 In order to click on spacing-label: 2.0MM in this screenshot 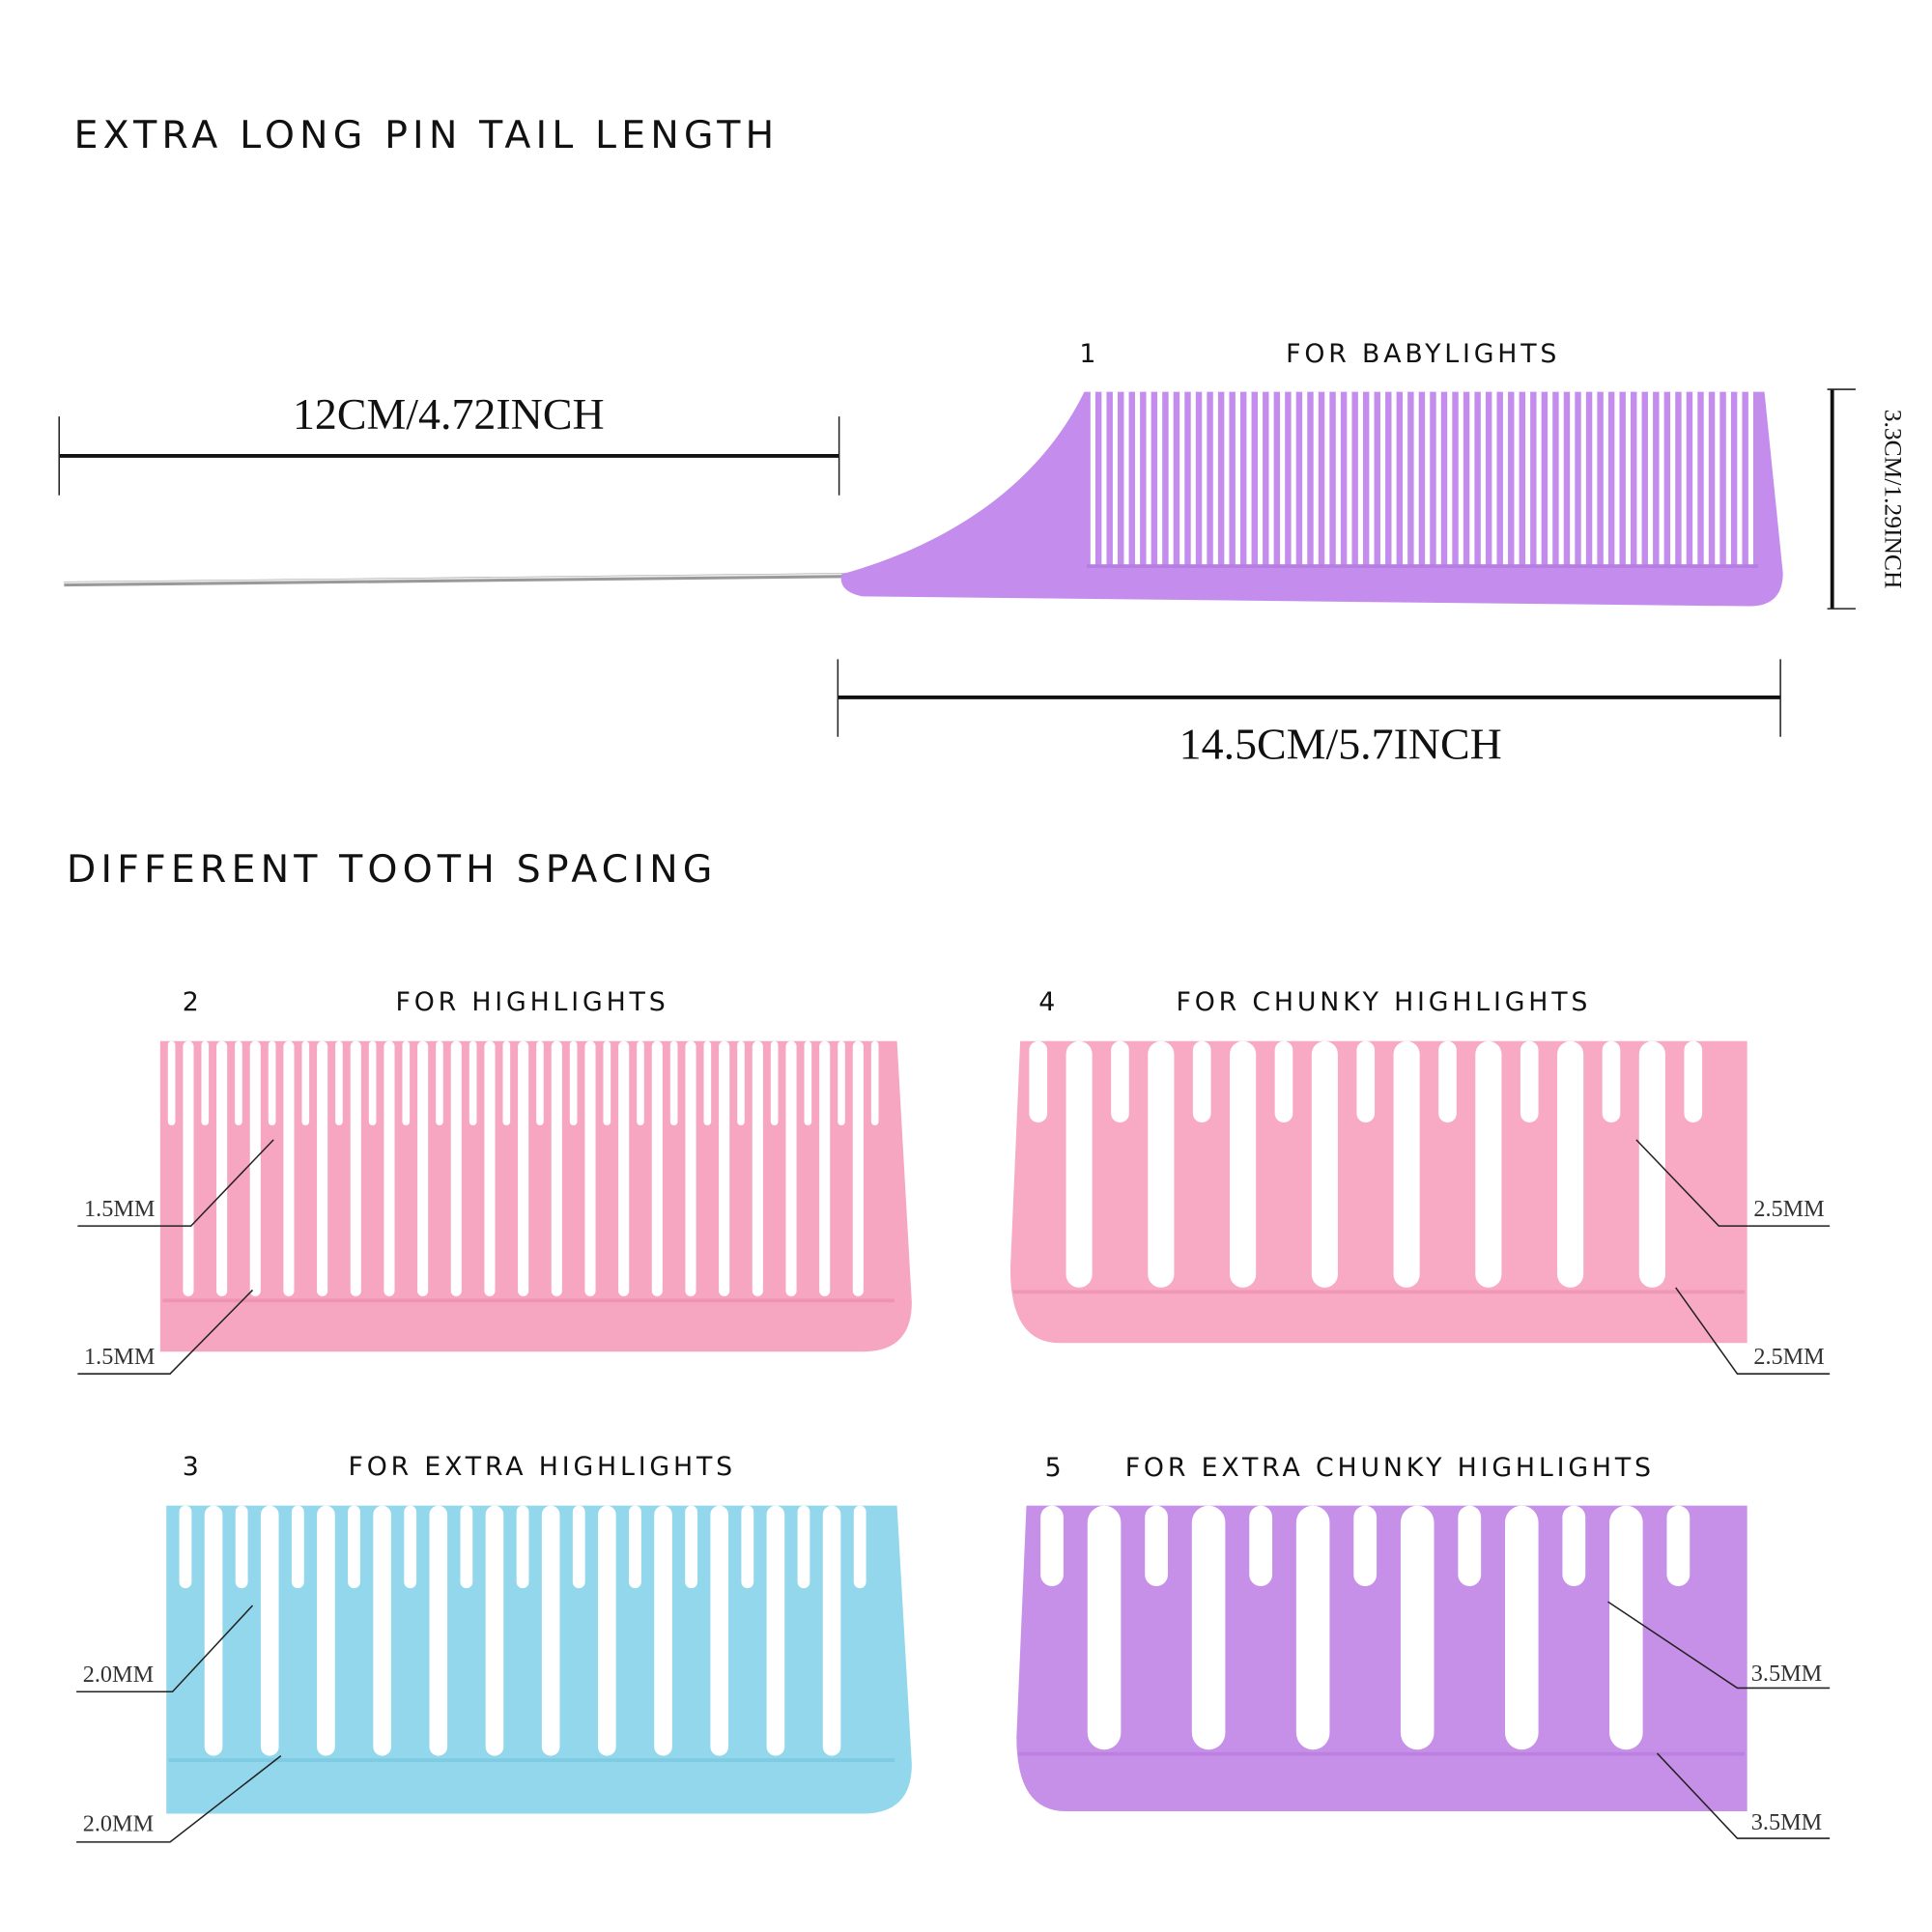, I will do `click(118, 1675)`.